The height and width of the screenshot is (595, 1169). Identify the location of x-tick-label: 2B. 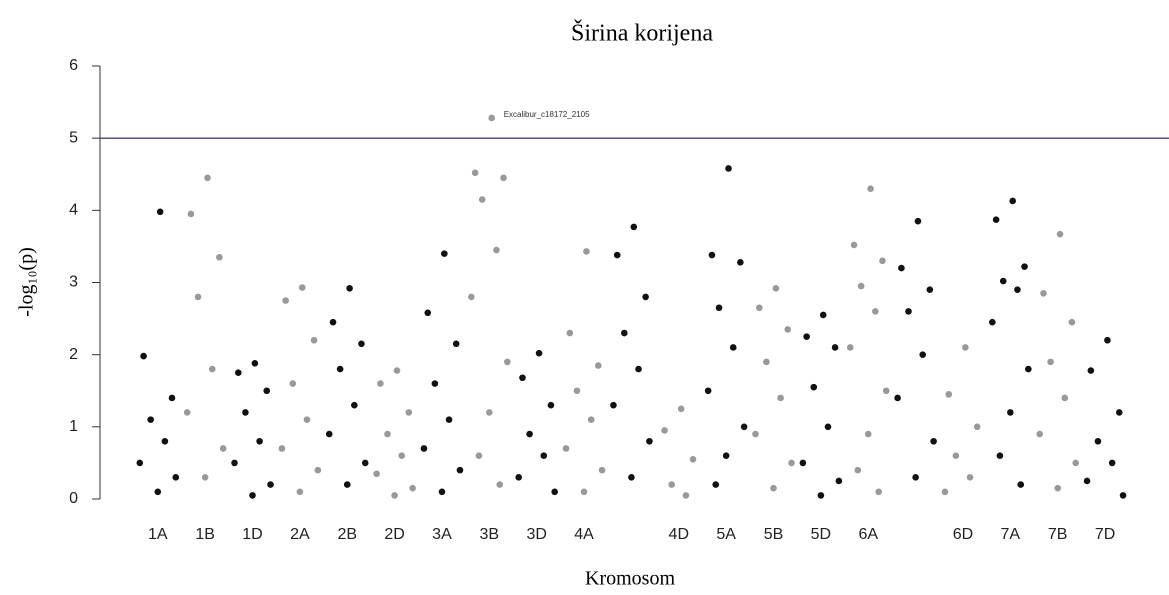
(347, 534).